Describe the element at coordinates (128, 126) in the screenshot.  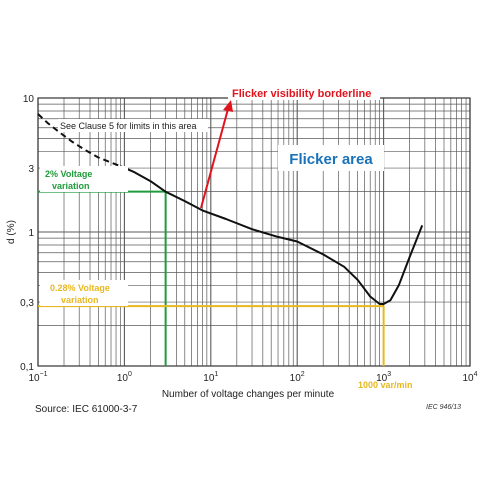
I see `clause-annotation: See Clause 5 for limits in this area` at that location.